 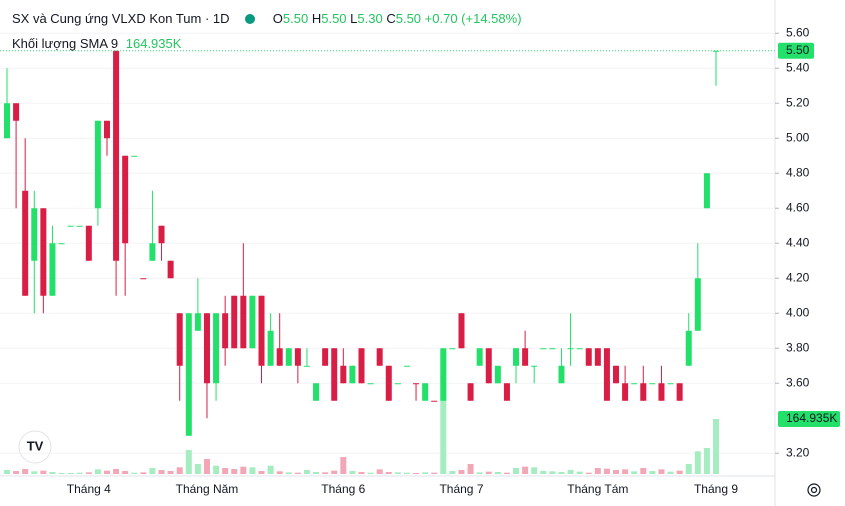 I want to click on x-tick-label: Tháng 7, so click(x=461, y=489).